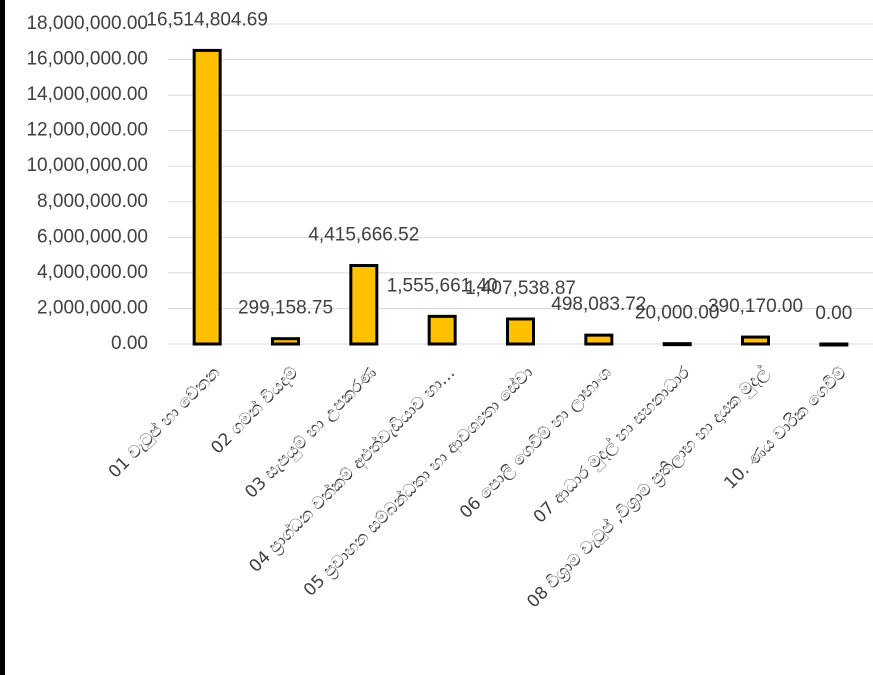 The height and width of the screenshot is (675, 873). I want to click on data-label: 299,158.75, so click(285, 308).